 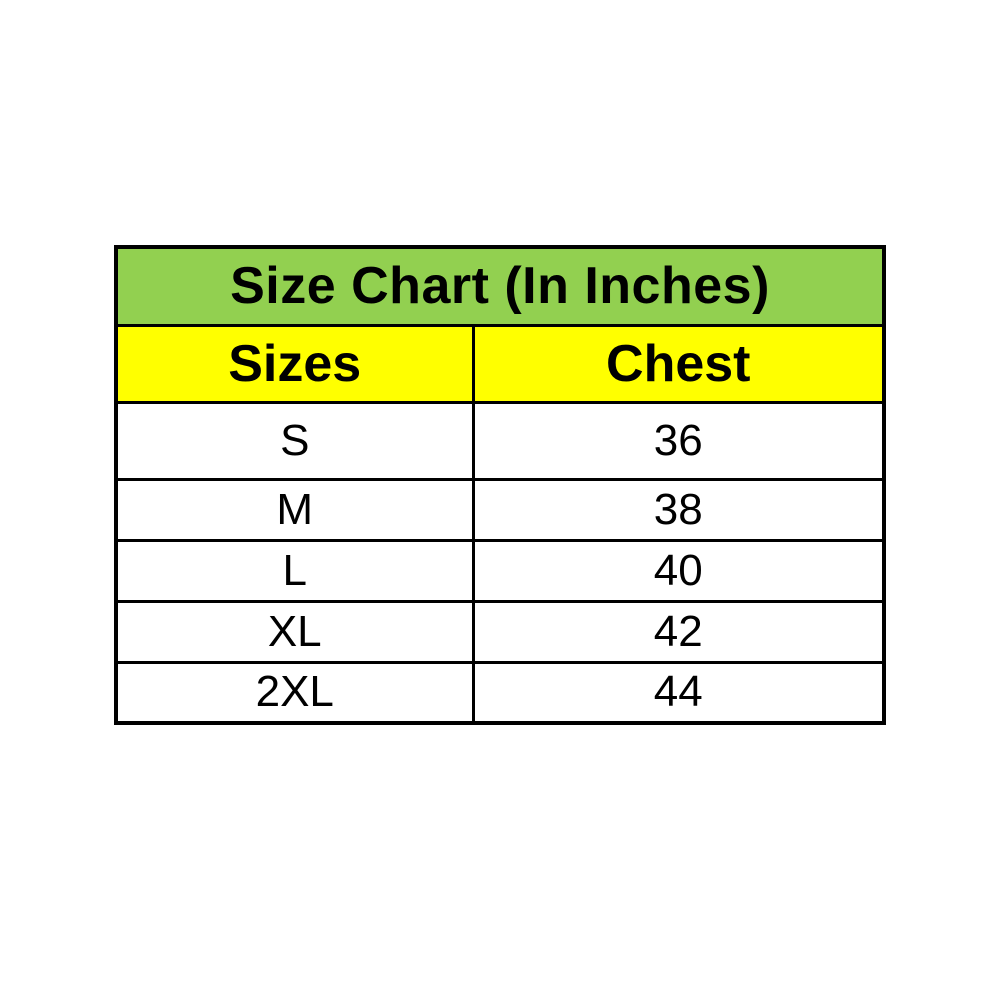 I want to click on table-row-2xl: 2XL 44, so click(x=500, y=692).